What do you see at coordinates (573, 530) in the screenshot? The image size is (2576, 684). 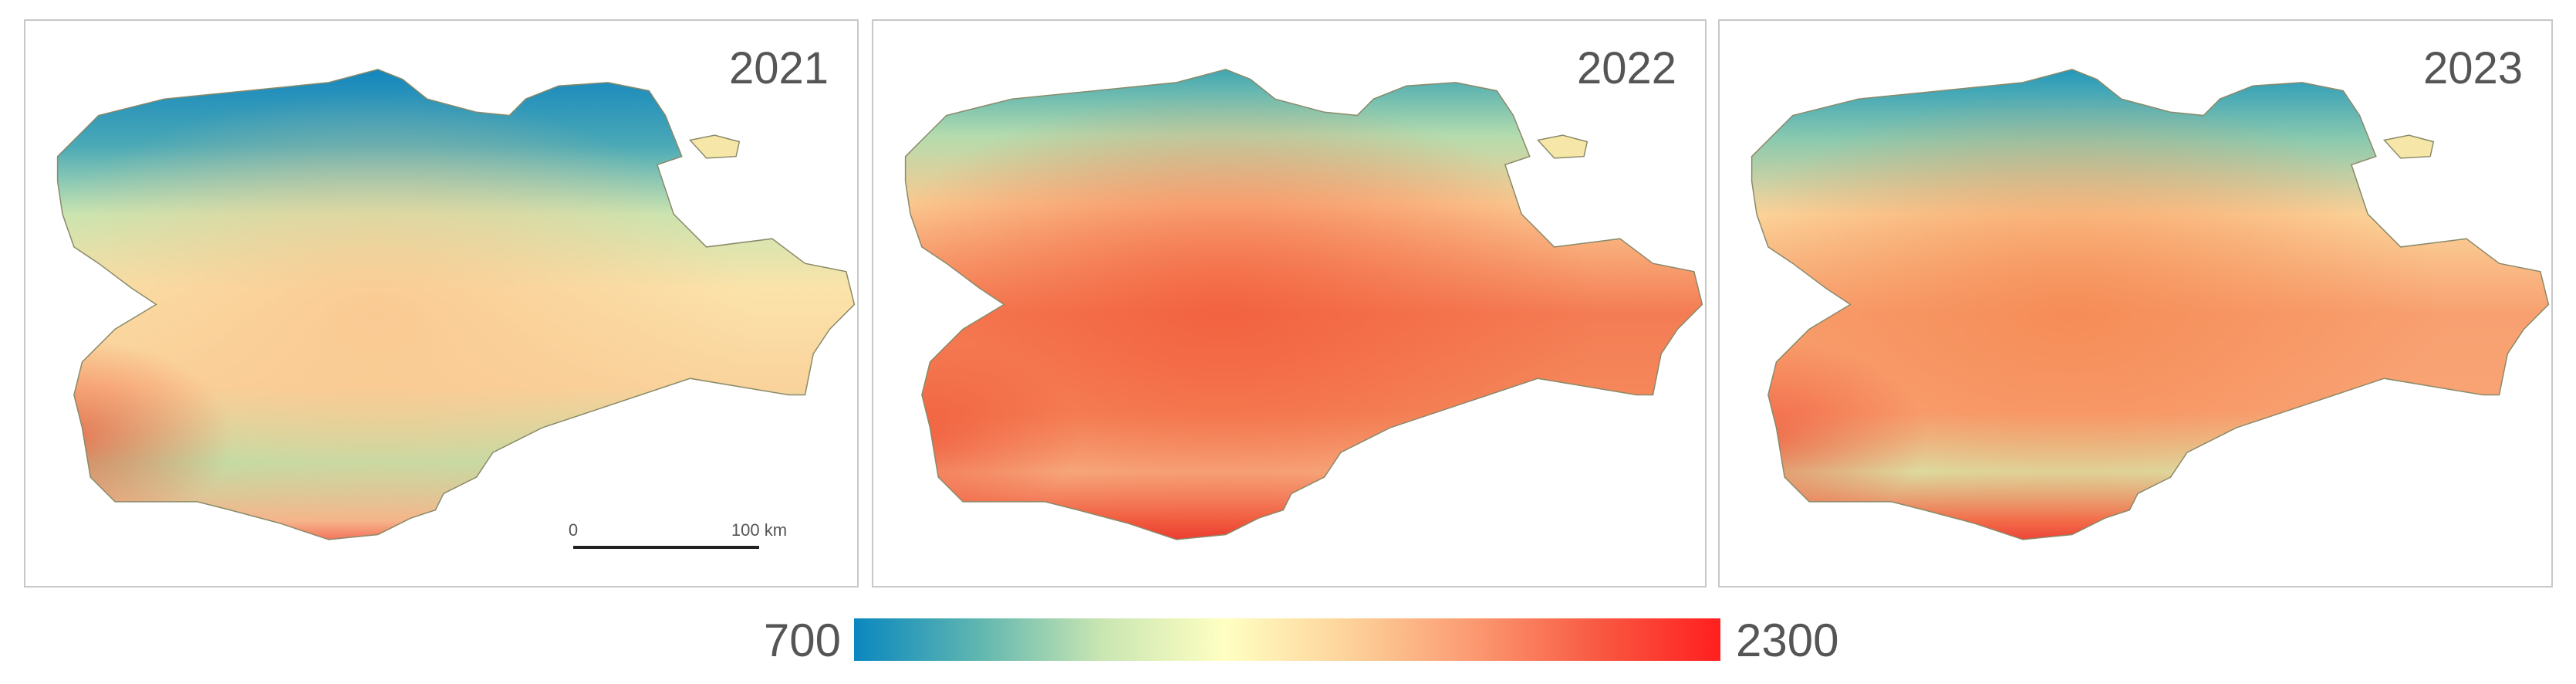 I see `scale-start: 0` at bounding box center [573, 530].